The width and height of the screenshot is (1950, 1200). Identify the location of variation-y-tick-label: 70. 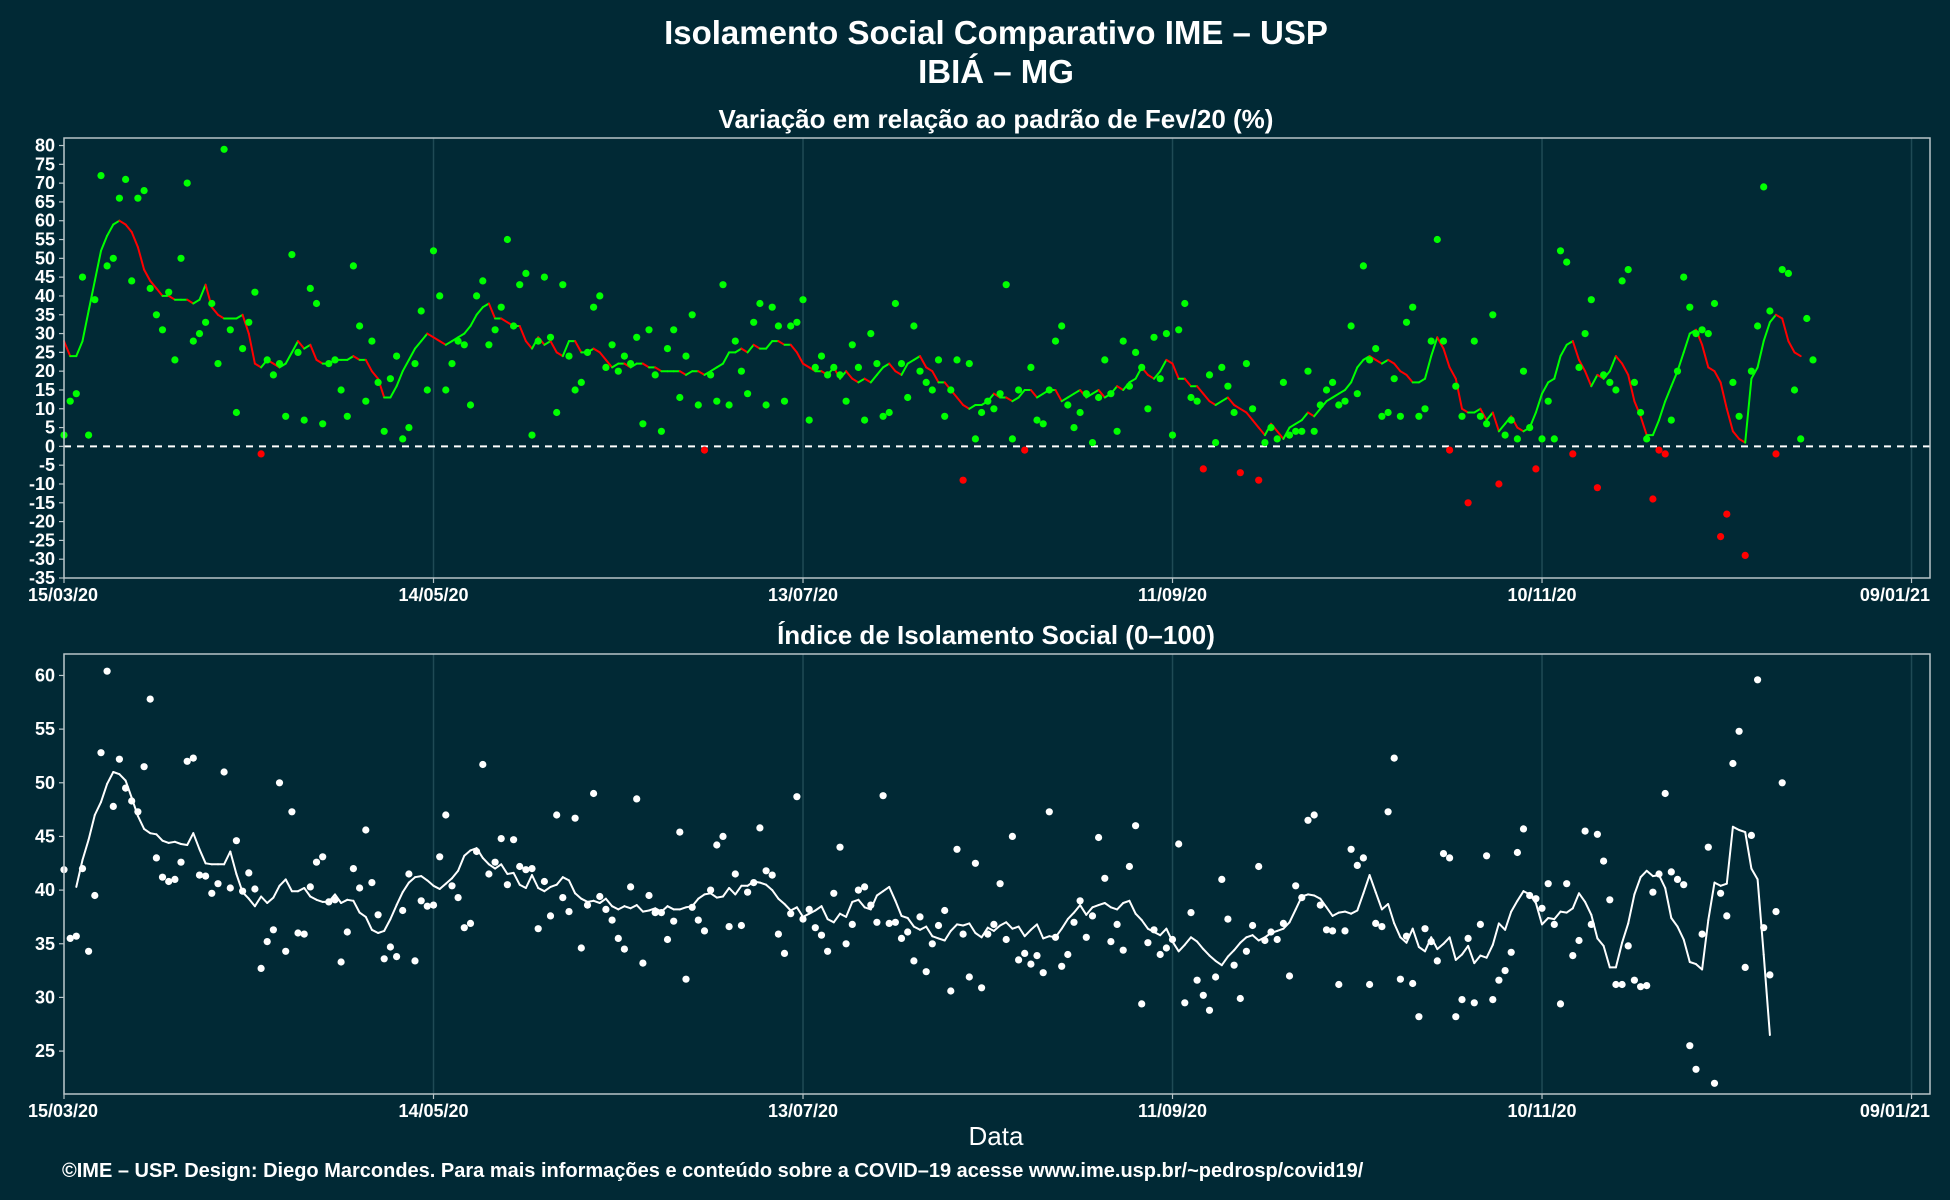
(45, 183).